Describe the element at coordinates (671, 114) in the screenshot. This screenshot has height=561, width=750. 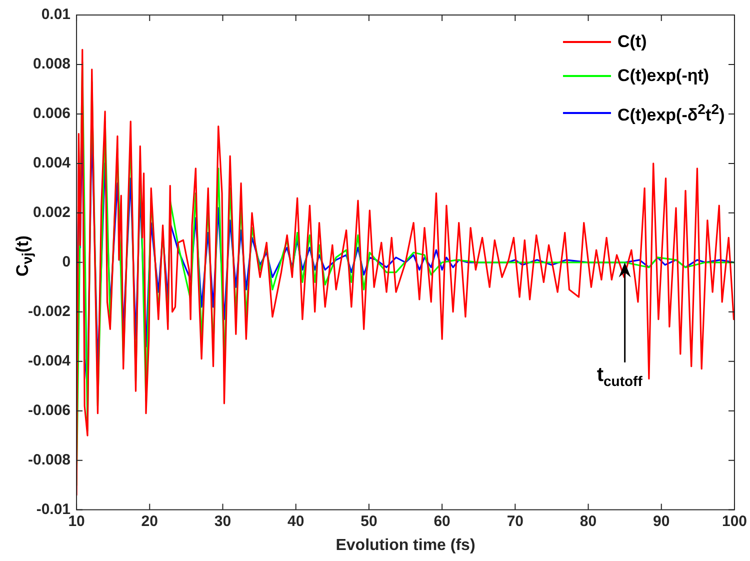
I see `legend-label: C(t)exp(-δ$^{2}$t$^{2}$)` at that location.